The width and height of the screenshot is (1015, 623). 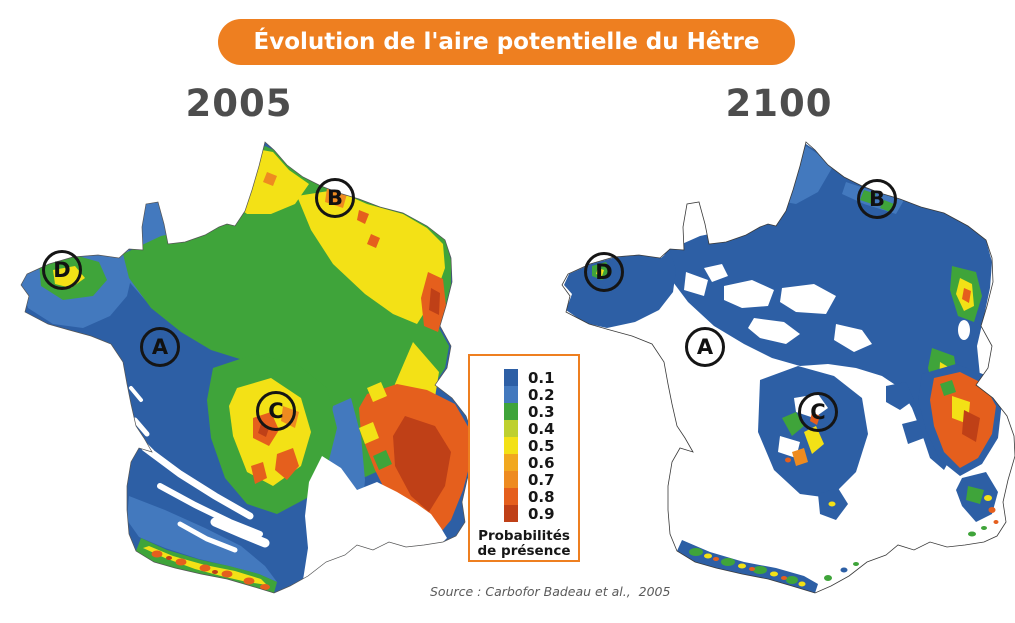 I want to click on legend-entry: 0.3, so click(x=541, y=411).